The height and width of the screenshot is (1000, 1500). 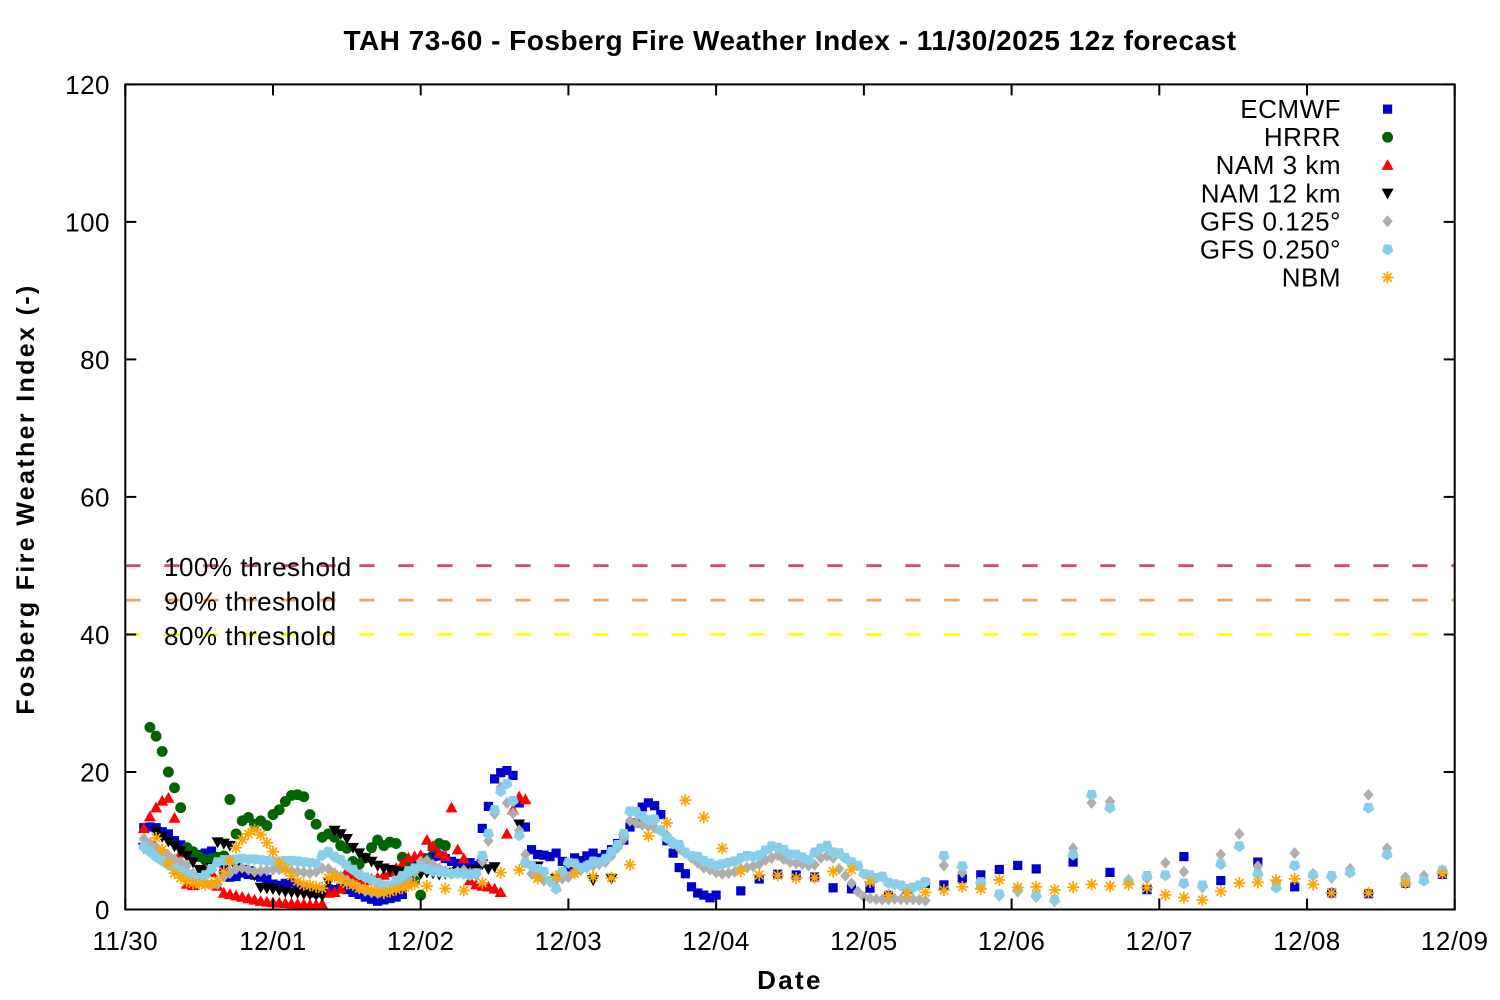 What do you see at coordinates (250, 601) in the screenshot?
I see `svg-text: 90% threshold` at bounding box center [250, 601].